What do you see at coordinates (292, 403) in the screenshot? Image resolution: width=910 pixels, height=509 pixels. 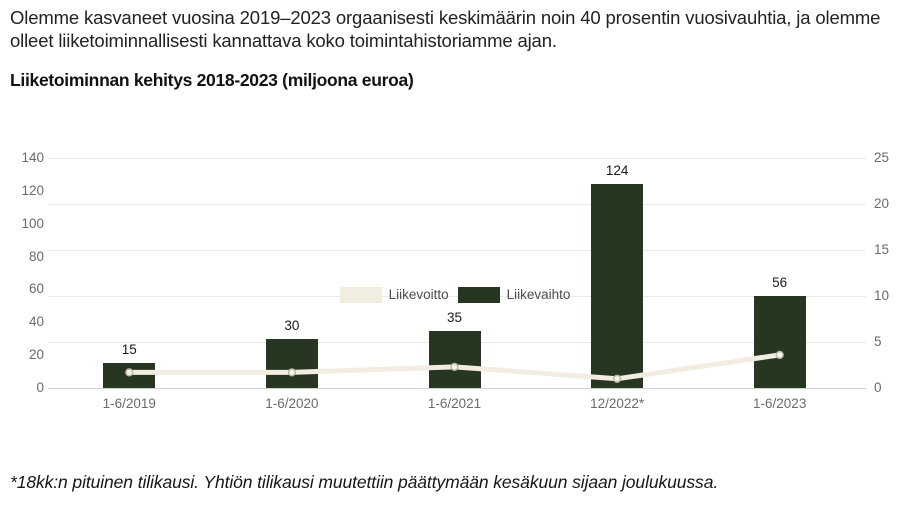 I see `x-axis-label: 1-6/2020` at bounding box center [292, 403].